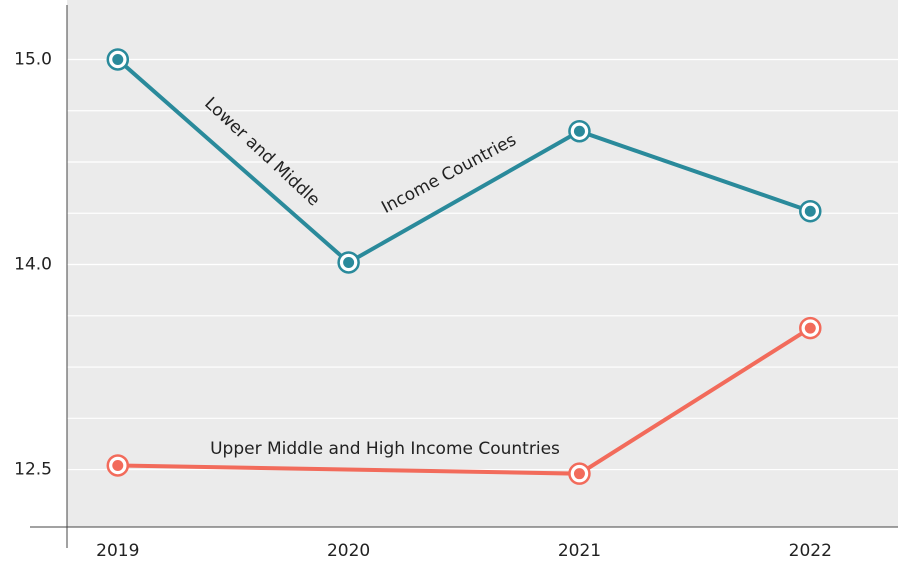 Image resolution: width=898 pixels, height=568 pixels. I want to click on x-tick-label: 2019, so click(117, 551).